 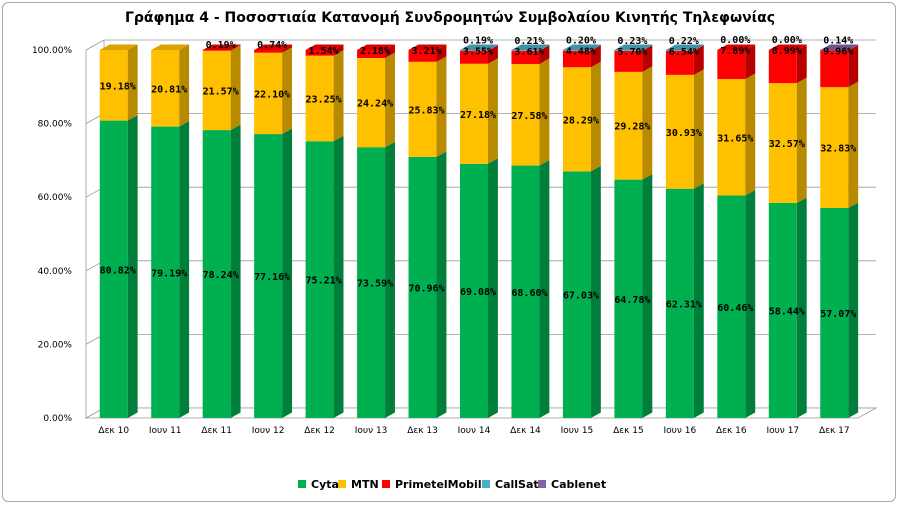 What do you see at coordinates (426, 51) in the screenshot?
I see `data-label-primetelmobile: 3.21%` at bounding box center [426, 51].